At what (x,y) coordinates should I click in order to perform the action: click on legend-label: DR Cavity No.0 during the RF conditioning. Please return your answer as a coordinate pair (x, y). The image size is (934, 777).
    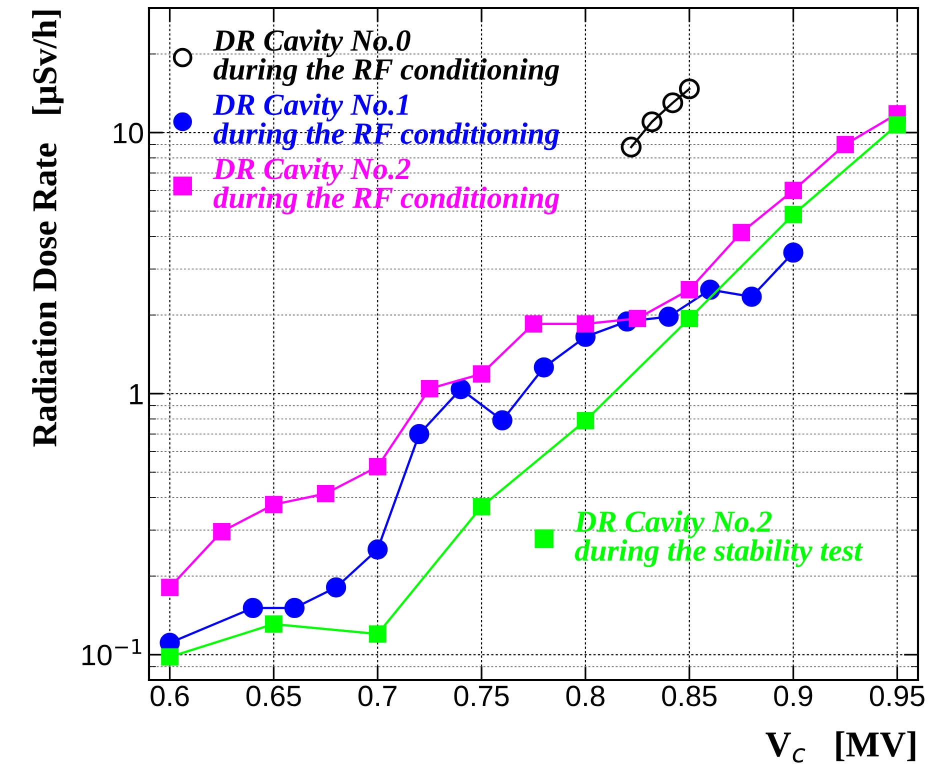
    Looking at the image, I should click on (386, 57).